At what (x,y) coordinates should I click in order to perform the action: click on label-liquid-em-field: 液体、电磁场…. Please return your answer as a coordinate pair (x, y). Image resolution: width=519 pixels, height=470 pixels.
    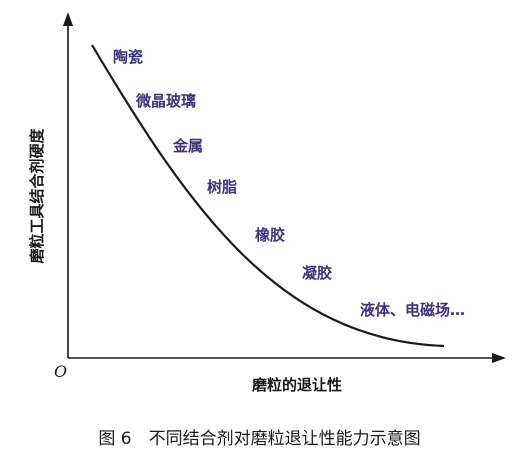
    Looking at the image, I should click on (412, 310).